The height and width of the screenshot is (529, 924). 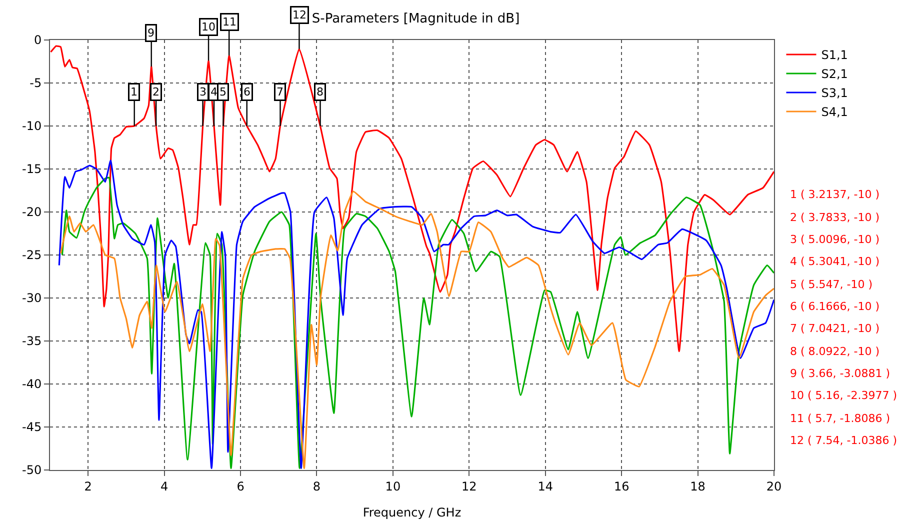 I want to click on x-tick-label: 2, so click(x=88, y=486).